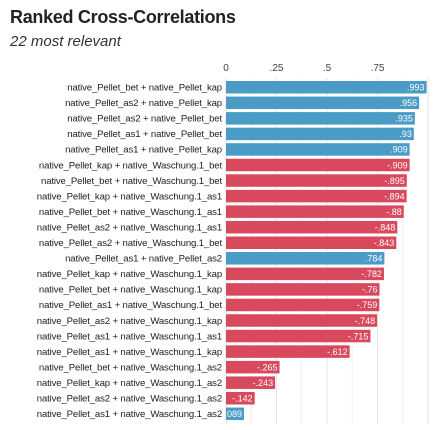  What do you see at coordinates (263, 383) in the screenshot?
I see `bar-value-label: -.243` at bounding box center [263, 383].